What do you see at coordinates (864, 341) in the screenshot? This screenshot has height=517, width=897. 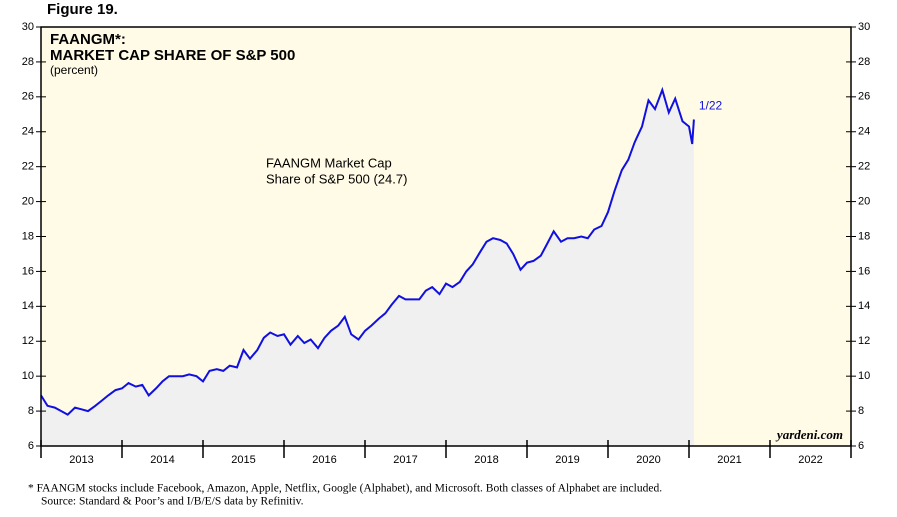 I see `y2-tick-label: 12` at bounding box center [864, 341].